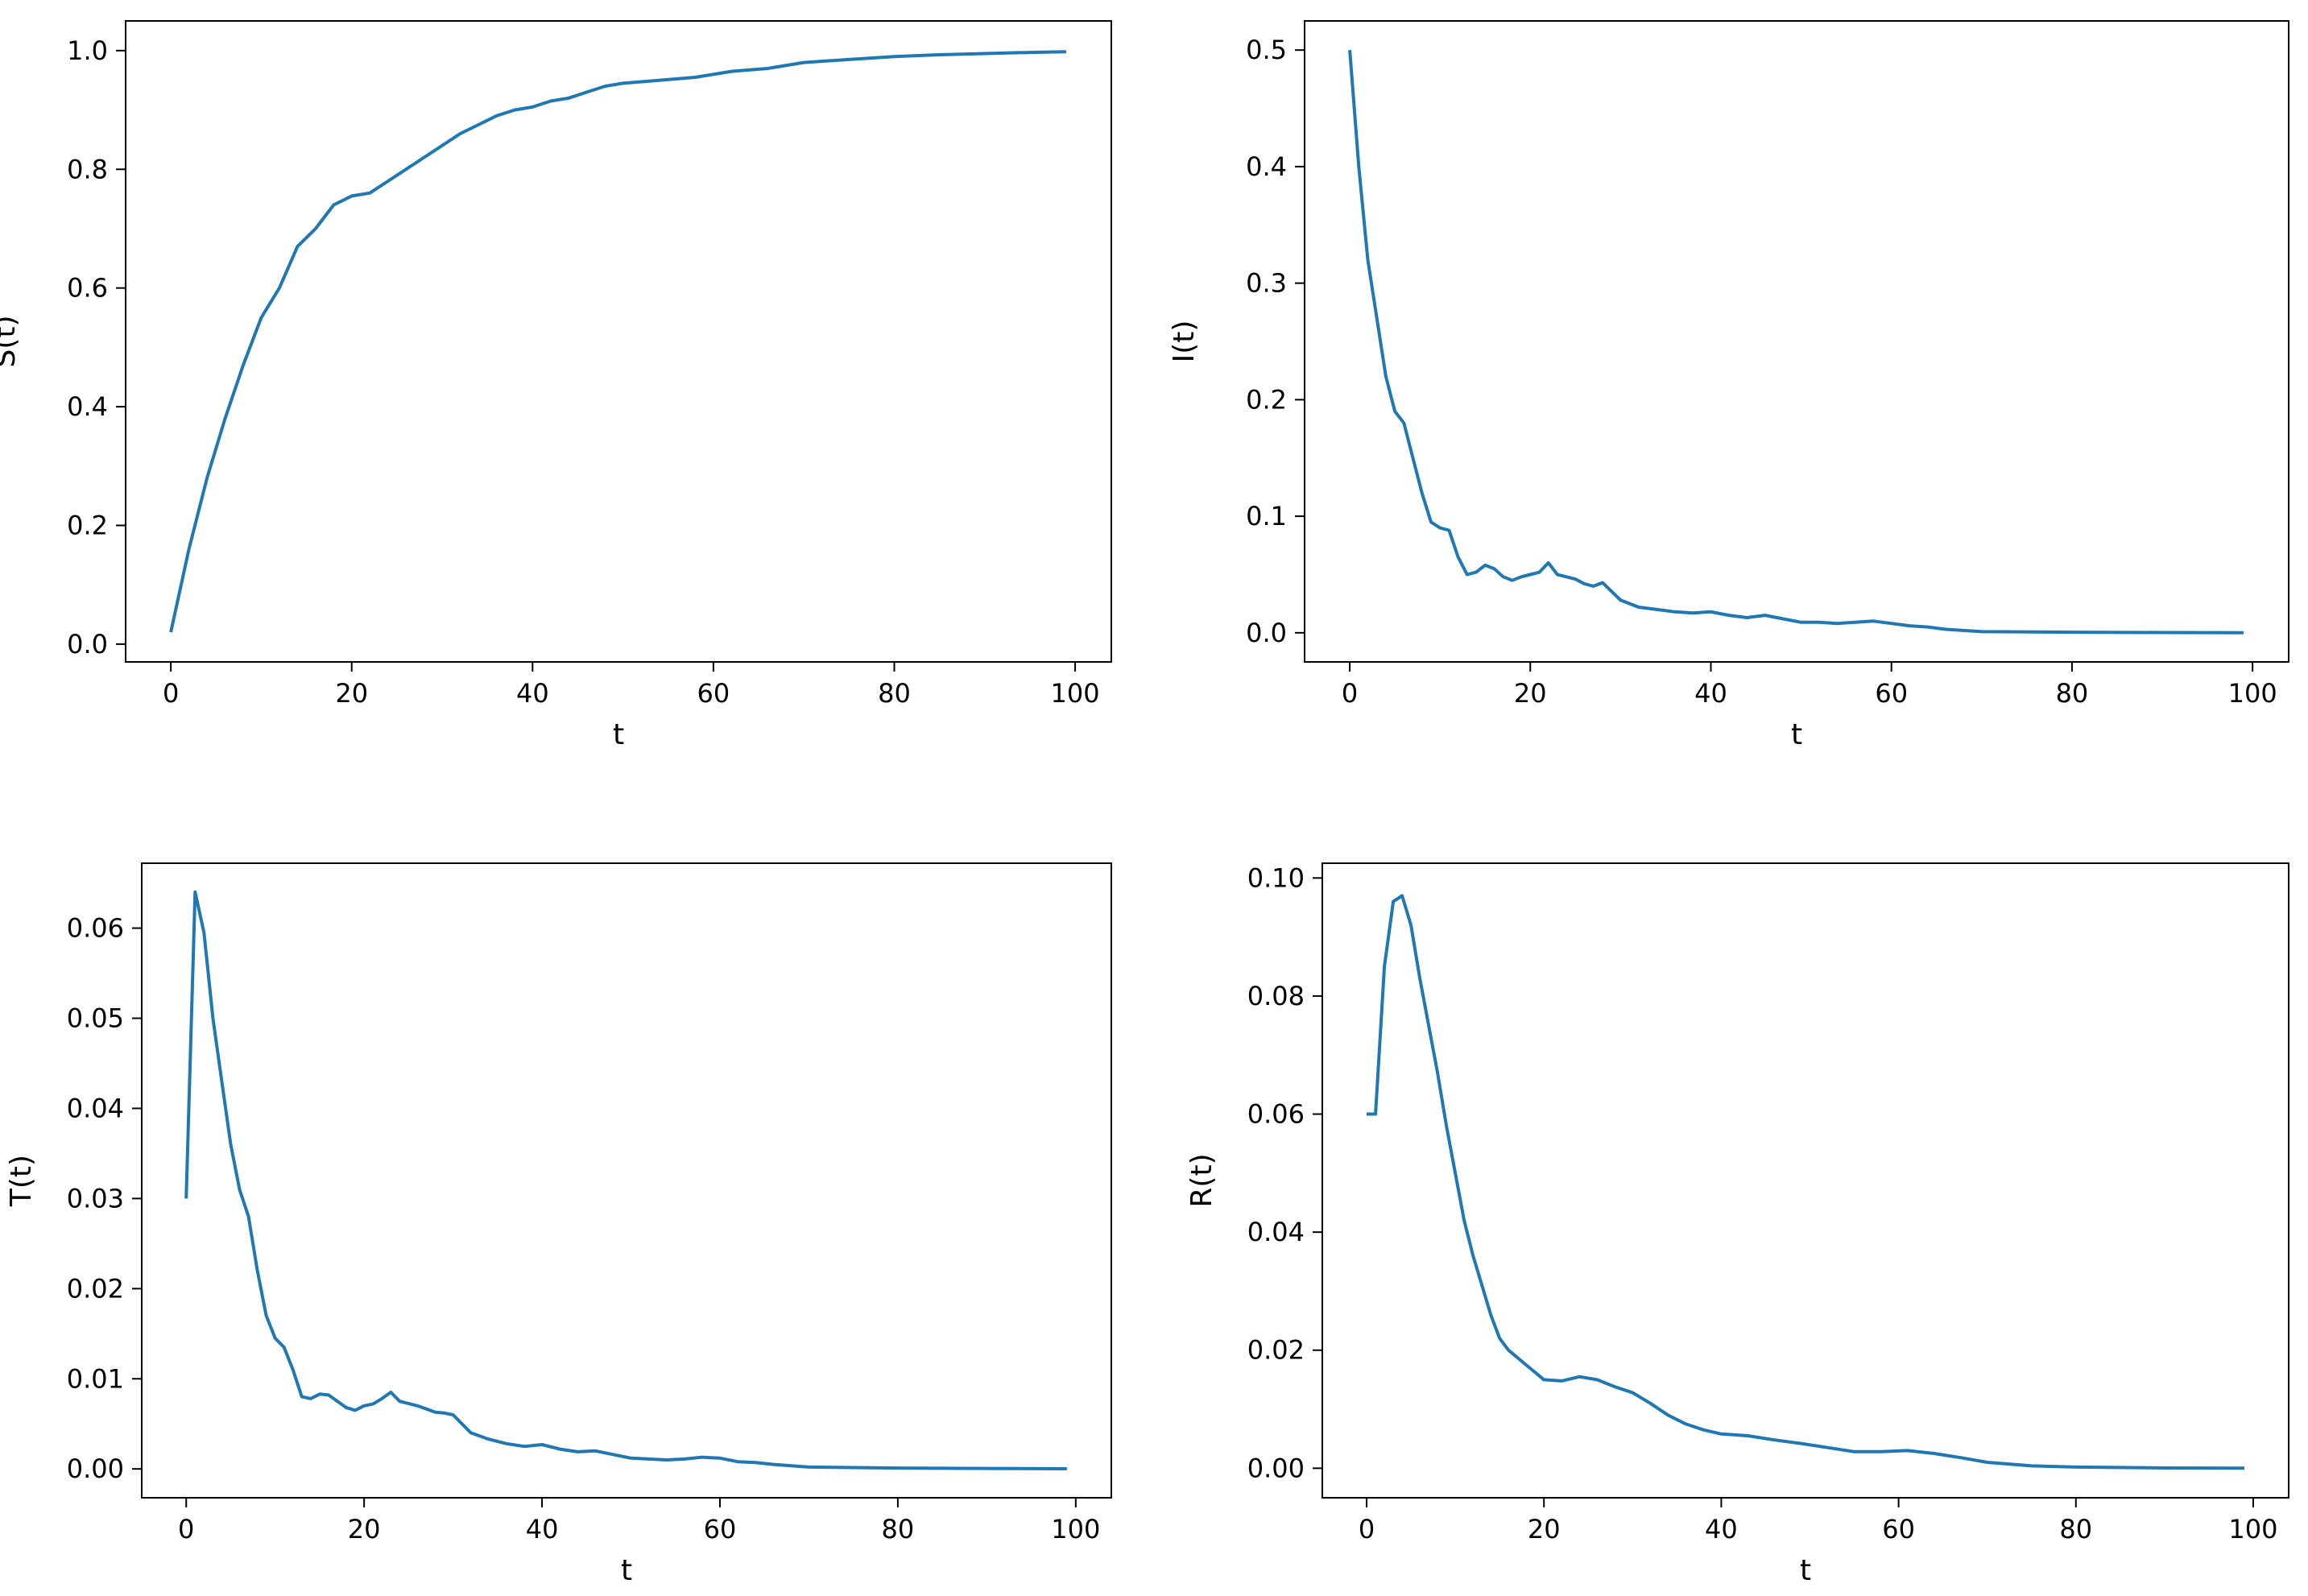 The height and width of the screenshot is (1596, 2308). What do you see at coordinates (1266, 50) in the screenshot?
I see `y-tick-label: 0.5` at bounding box center [1266, 50].